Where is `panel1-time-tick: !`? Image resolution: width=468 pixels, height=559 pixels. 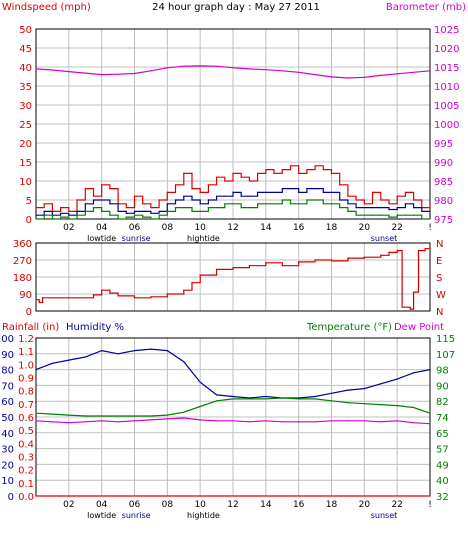
panel1-time-tick: ! is located at coordinates (430, 228).